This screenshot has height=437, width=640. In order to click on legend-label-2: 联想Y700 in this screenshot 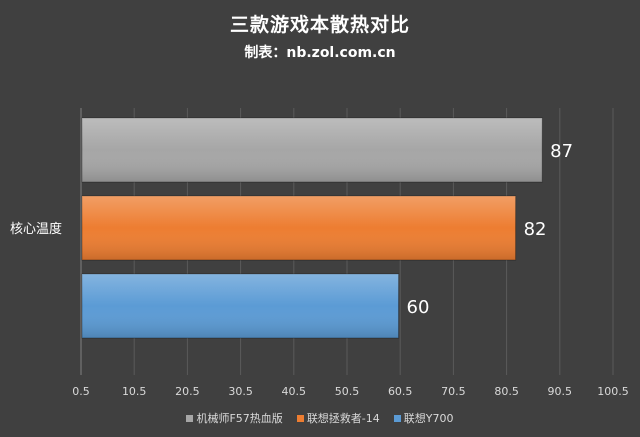, I will do `click(428, 418)`.